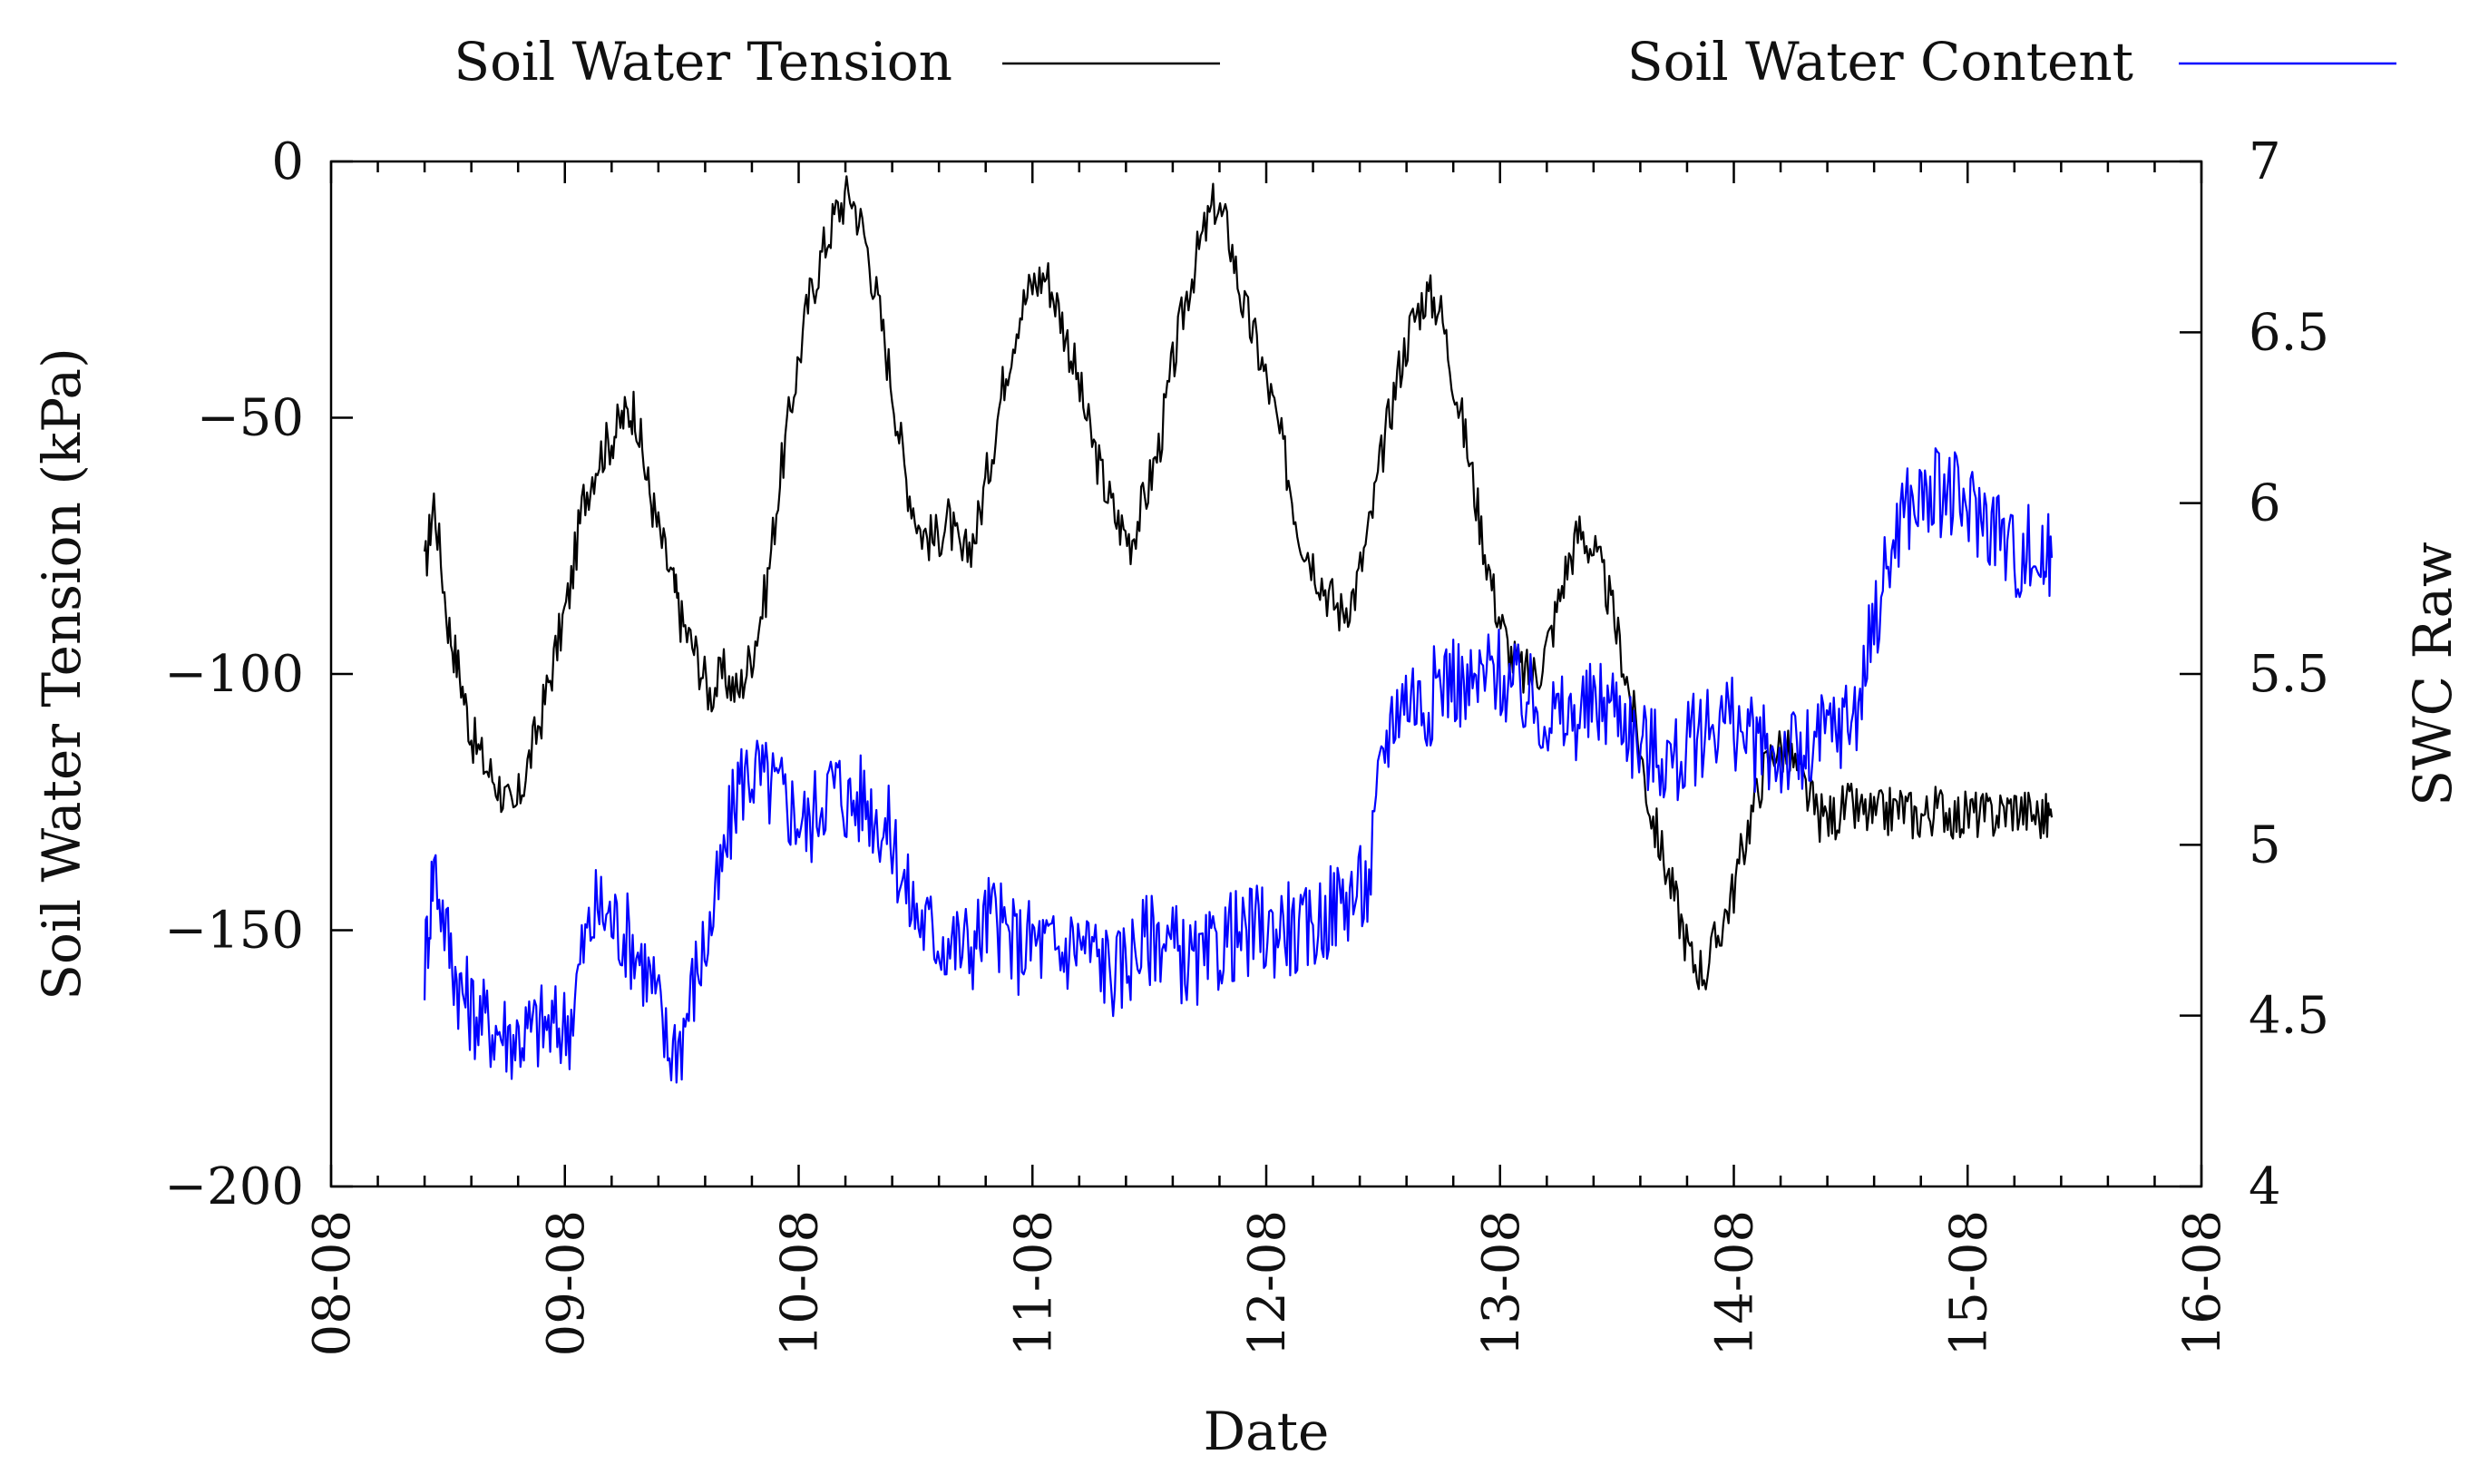  What do you see at coordinates (2265, 161) in the screenshot?
I see `y-right-tick-label: 7` at bounding box center [2265, 161].